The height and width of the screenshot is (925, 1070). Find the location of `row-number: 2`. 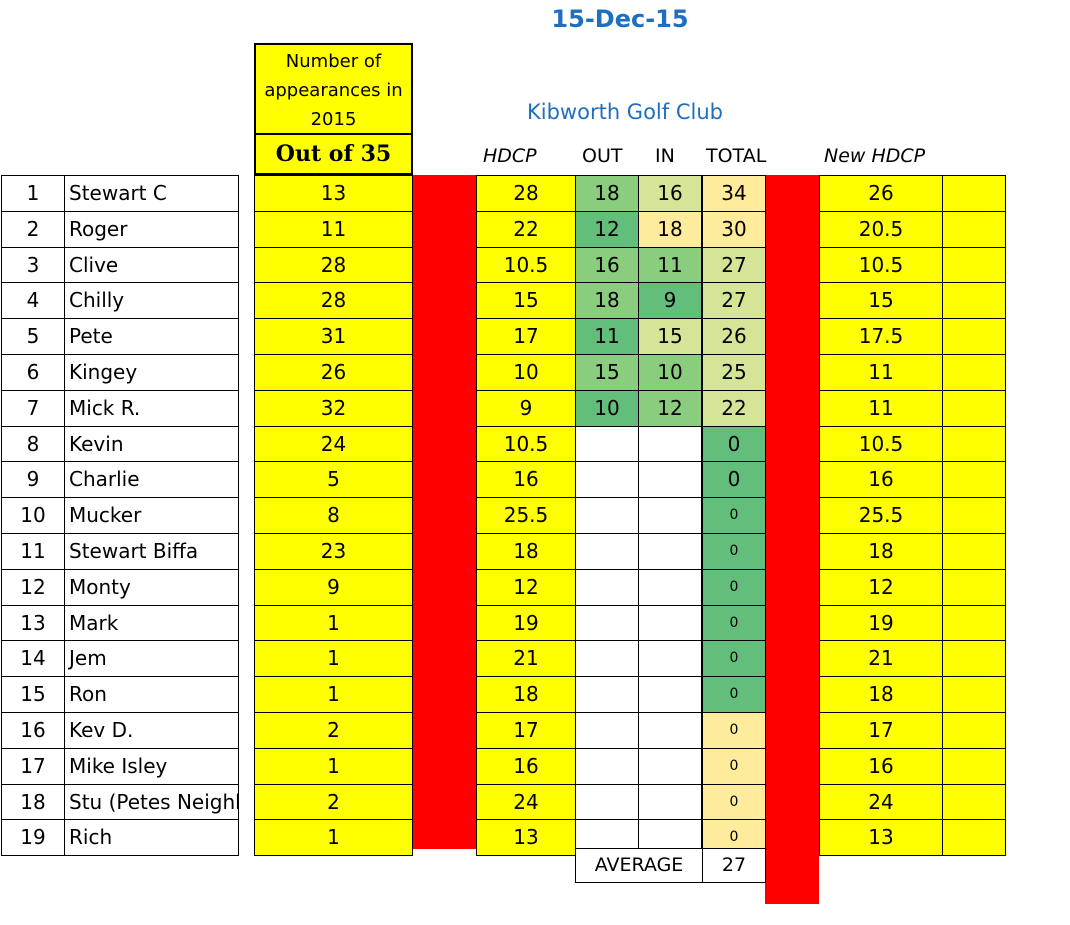

row-number: 2 is located at coordinates (33, 229).